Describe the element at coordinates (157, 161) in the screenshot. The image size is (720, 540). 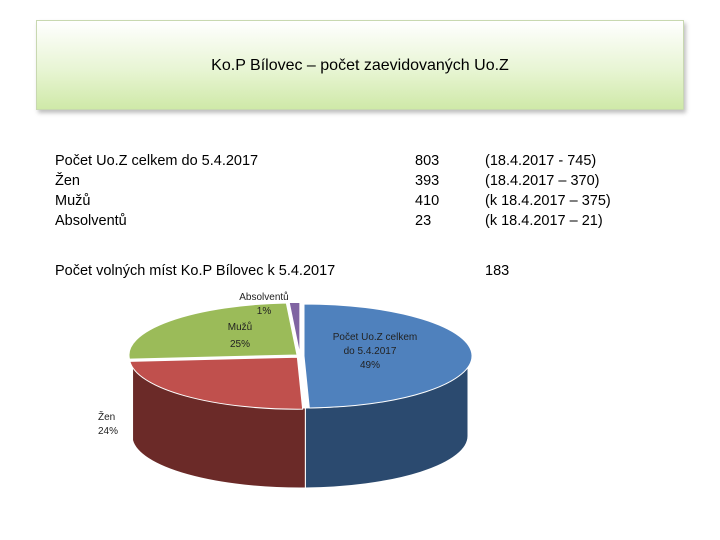
I see `stat-label-total: Počet Uo.Z celkem do 5.4.2017` at that location.